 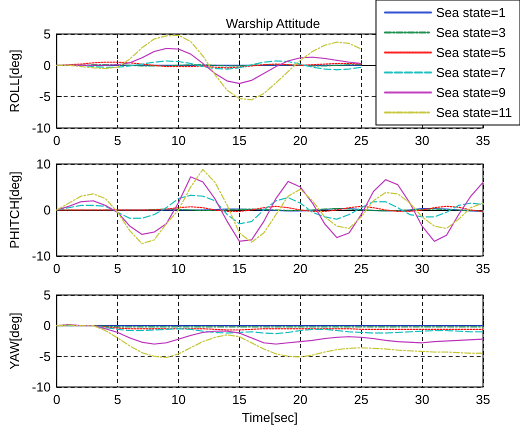 I want to click on y-axis-title: PHITCH[deg], so click(x=14, y=210).